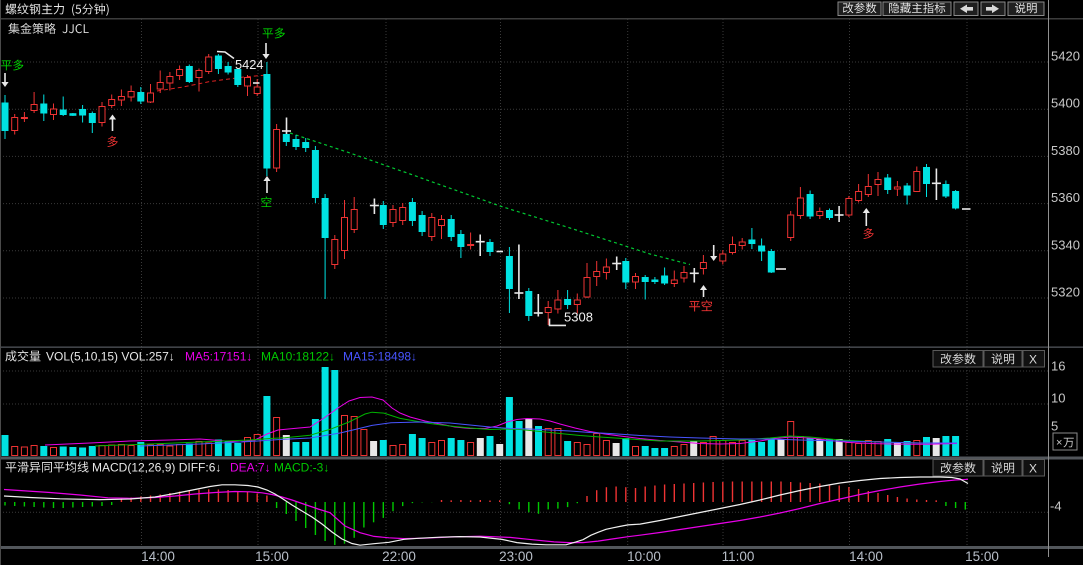  Describe the element at coordinates (156, 468) in the screenshot. I see `svg-text: MACD(12,26,9) DIFF:6↓` at that location.